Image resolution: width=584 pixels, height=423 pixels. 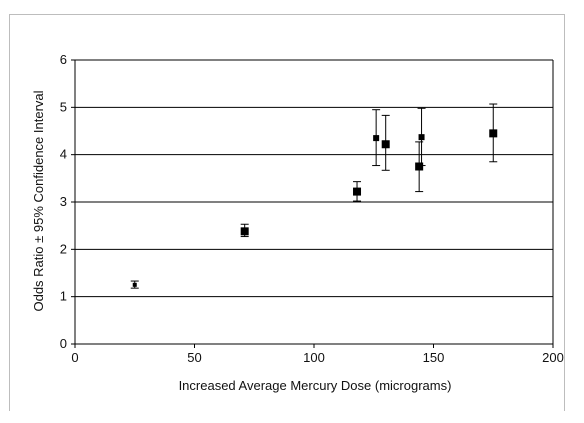 I want to click on y-tick-label: 3, so click(x=63, y=201).